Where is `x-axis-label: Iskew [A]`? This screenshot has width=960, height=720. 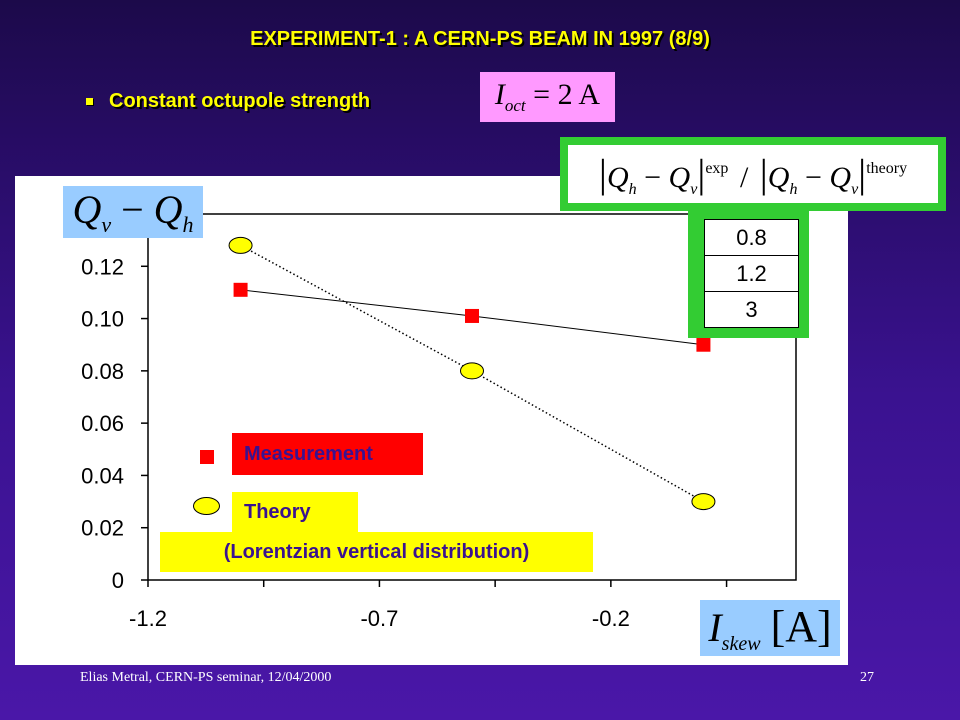
x-axis-label: Iskew [A] is located at coordinates (770, 628).